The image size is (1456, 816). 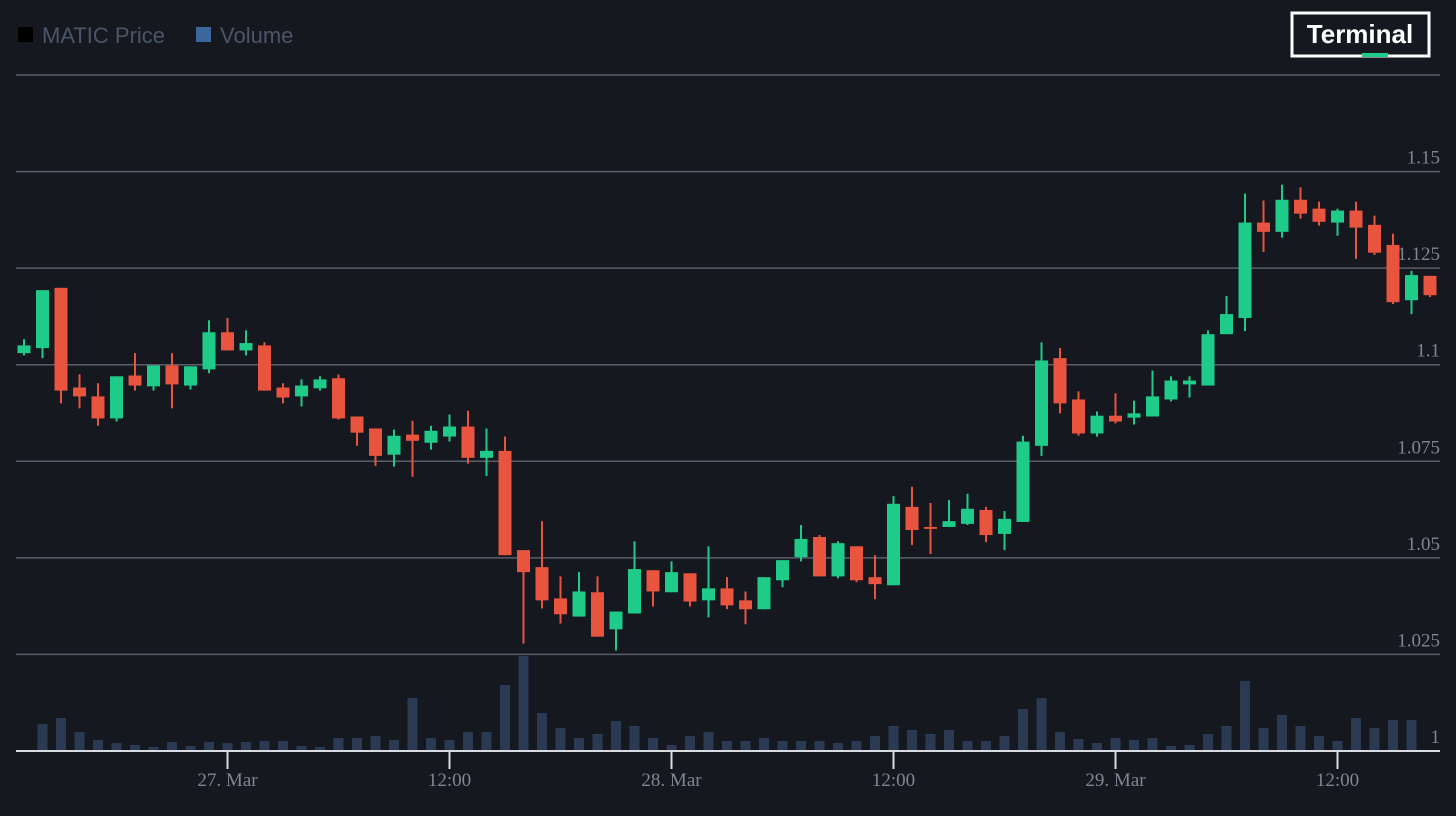 I want to click on x-tick-label: 28. Mar, so click(x=671, y=780).